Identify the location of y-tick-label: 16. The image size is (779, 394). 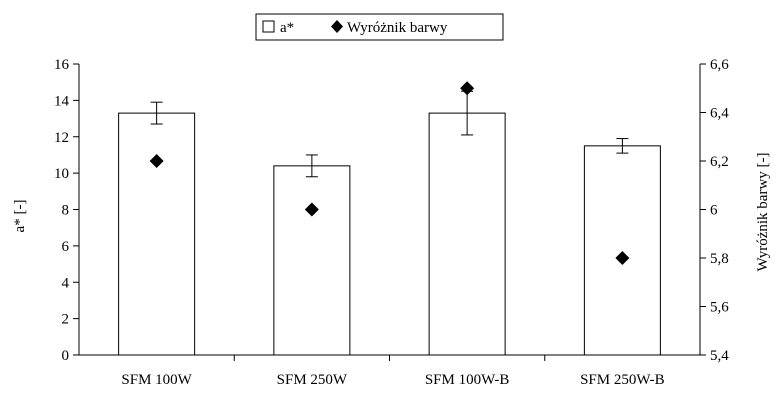
(62, 65).